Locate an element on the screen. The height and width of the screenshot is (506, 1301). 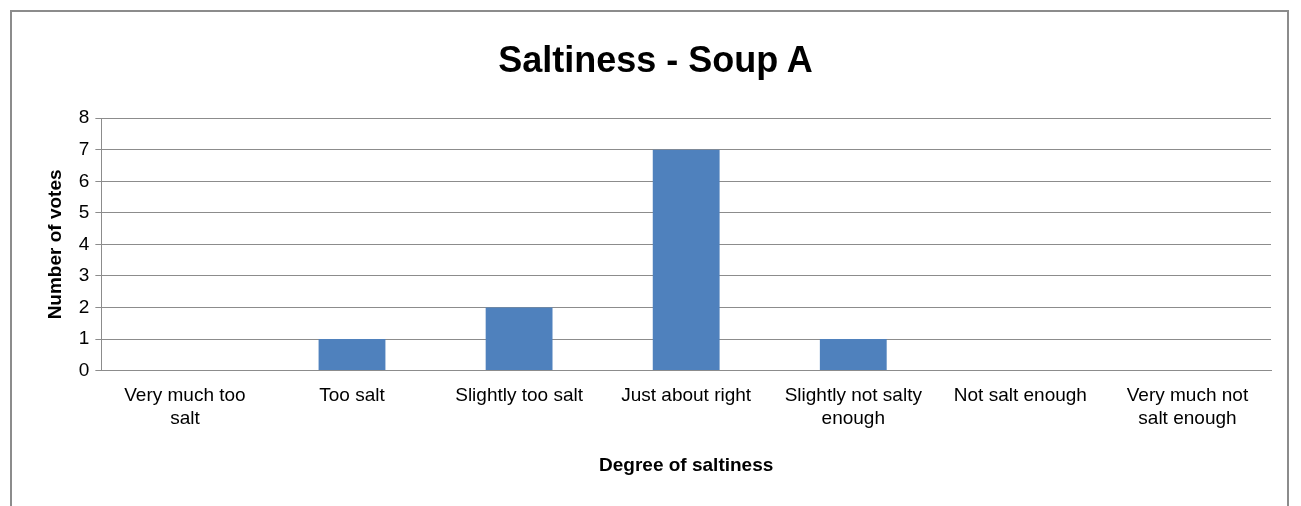
chart-title: Saltiness - Soup A is located at coordinates (655, 59).